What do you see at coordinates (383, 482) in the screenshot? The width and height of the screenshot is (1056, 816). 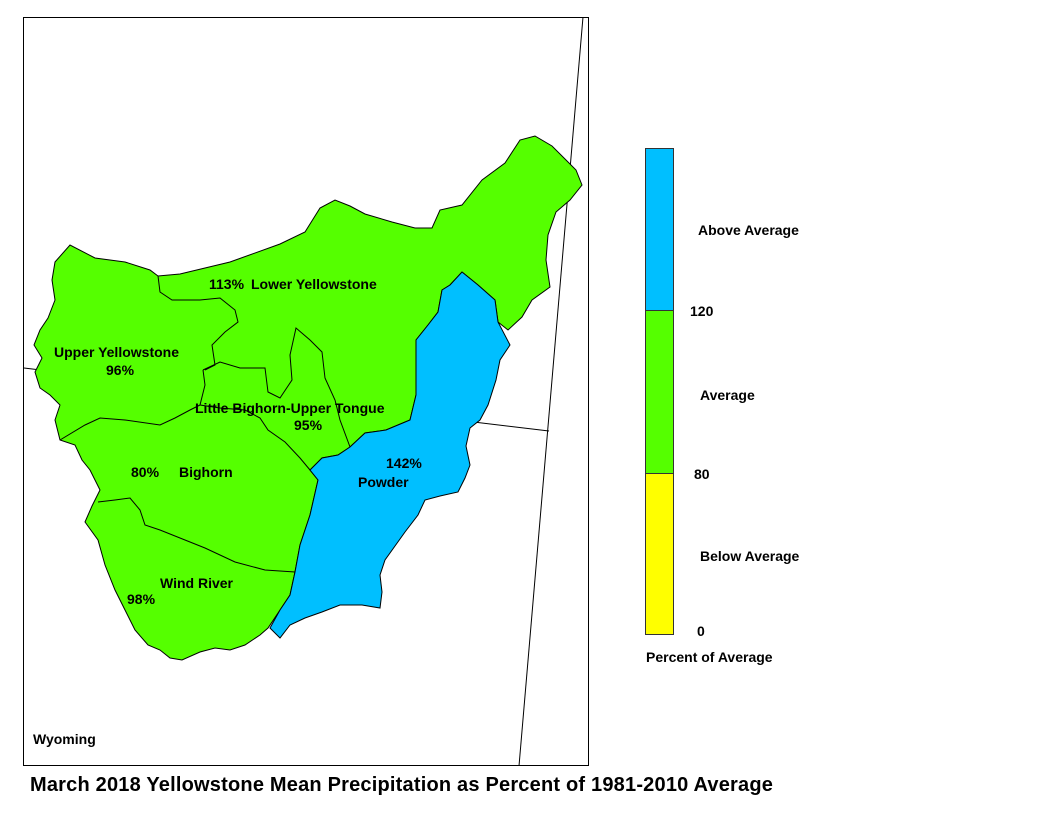 I see `label-powder-name: Powder` at bounding box center [383, 482].